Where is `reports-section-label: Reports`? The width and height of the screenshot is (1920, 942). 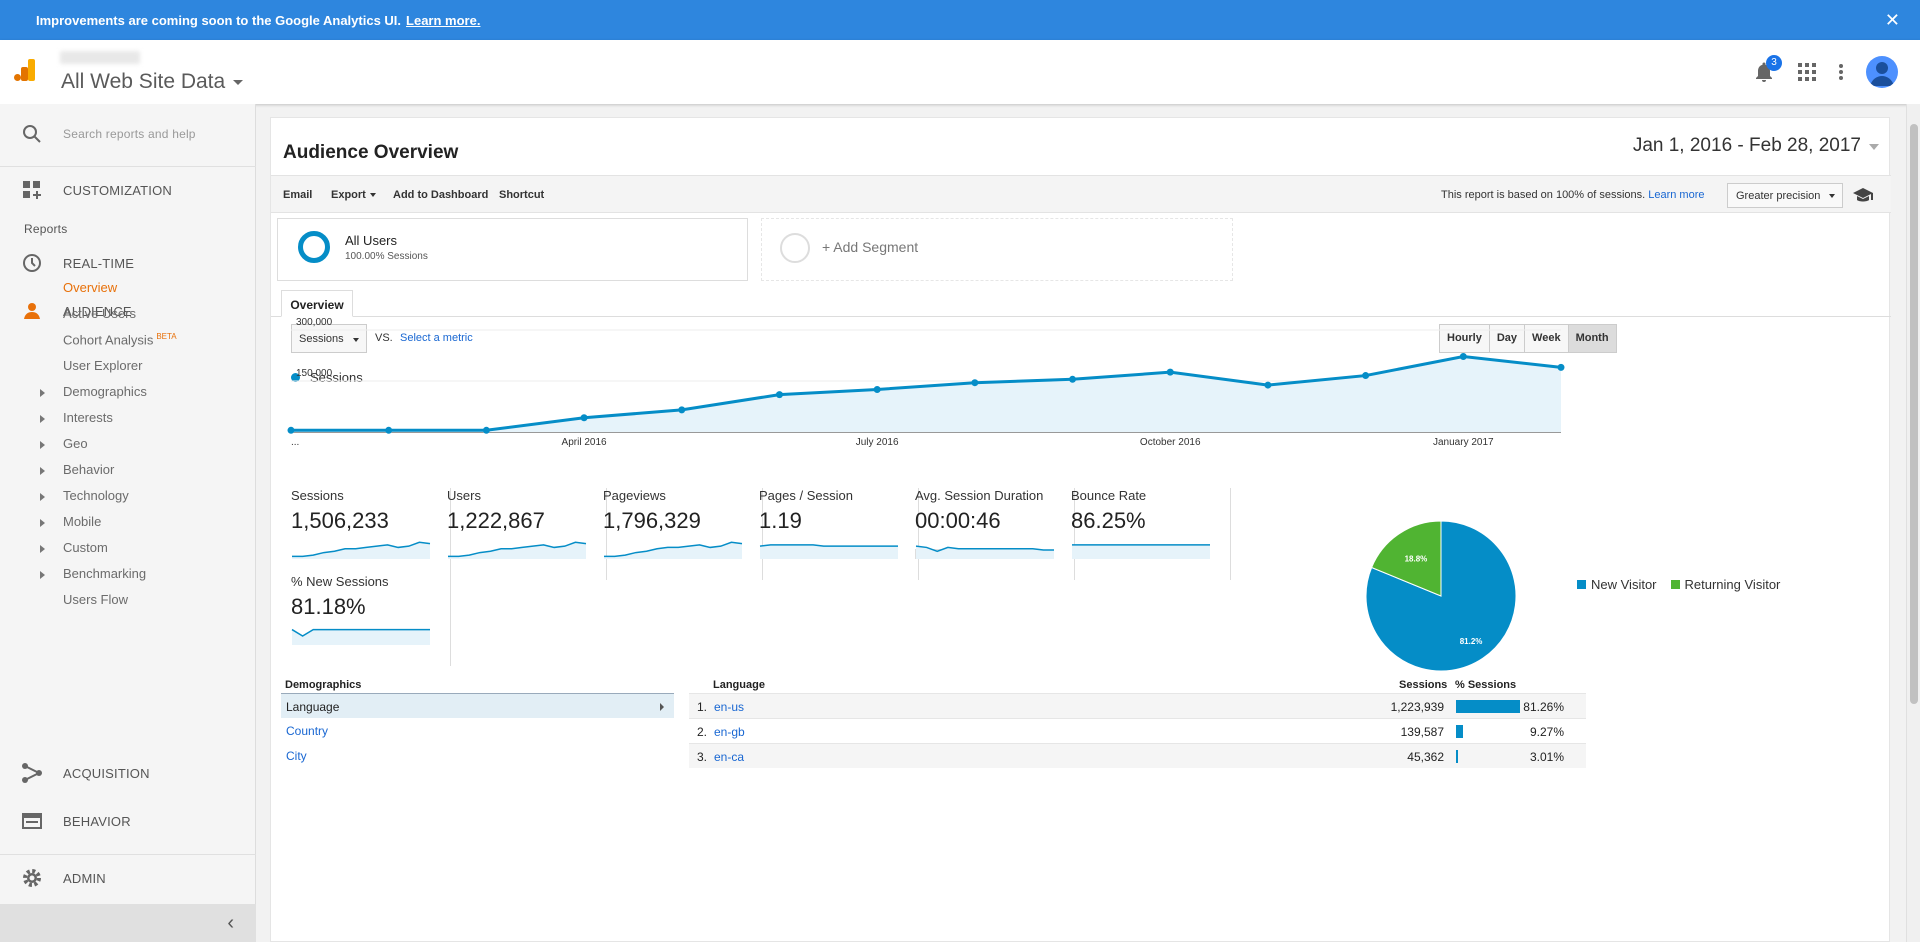 reports-section-label: Reports is located at coordinates (46, 229).